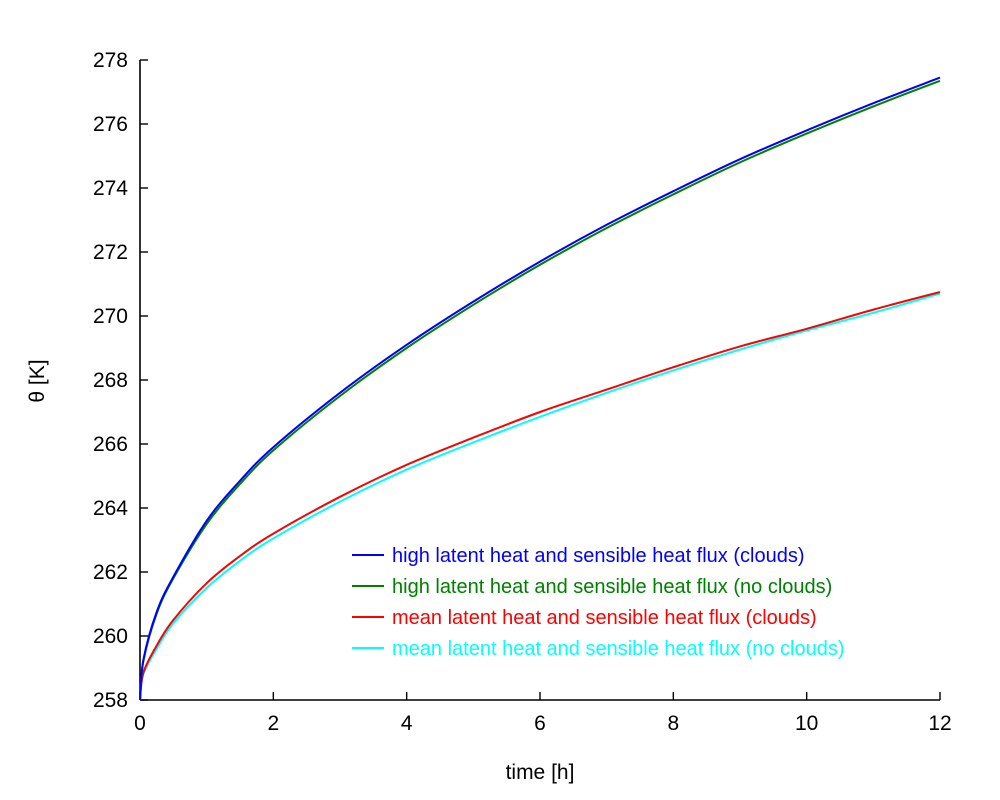 Image resolution: width=1000 pixels, height=800 pixels. Describe the element at coordinates (140, 723) in the screenshot. I see `x-tick-label: 0` at that location.